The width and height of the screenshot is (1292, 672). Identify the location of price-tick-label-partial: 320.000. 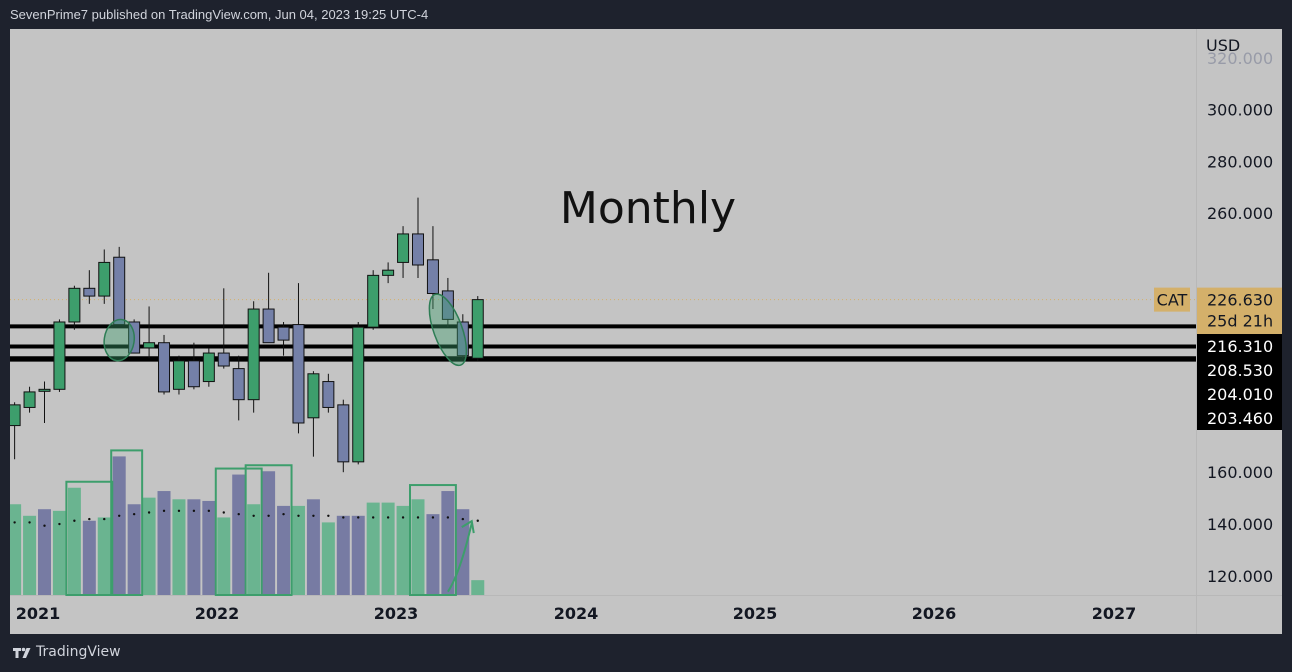
(1240, 58).